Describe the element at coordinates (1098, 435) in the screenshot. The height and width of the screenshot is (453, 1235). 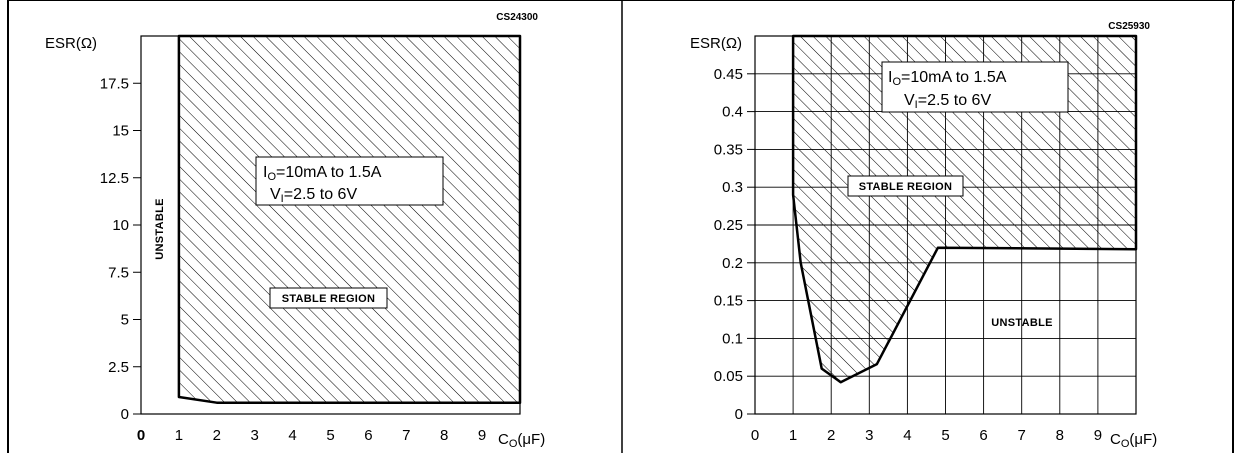
I see `chart-right-x-tick-label: 9` at that location.